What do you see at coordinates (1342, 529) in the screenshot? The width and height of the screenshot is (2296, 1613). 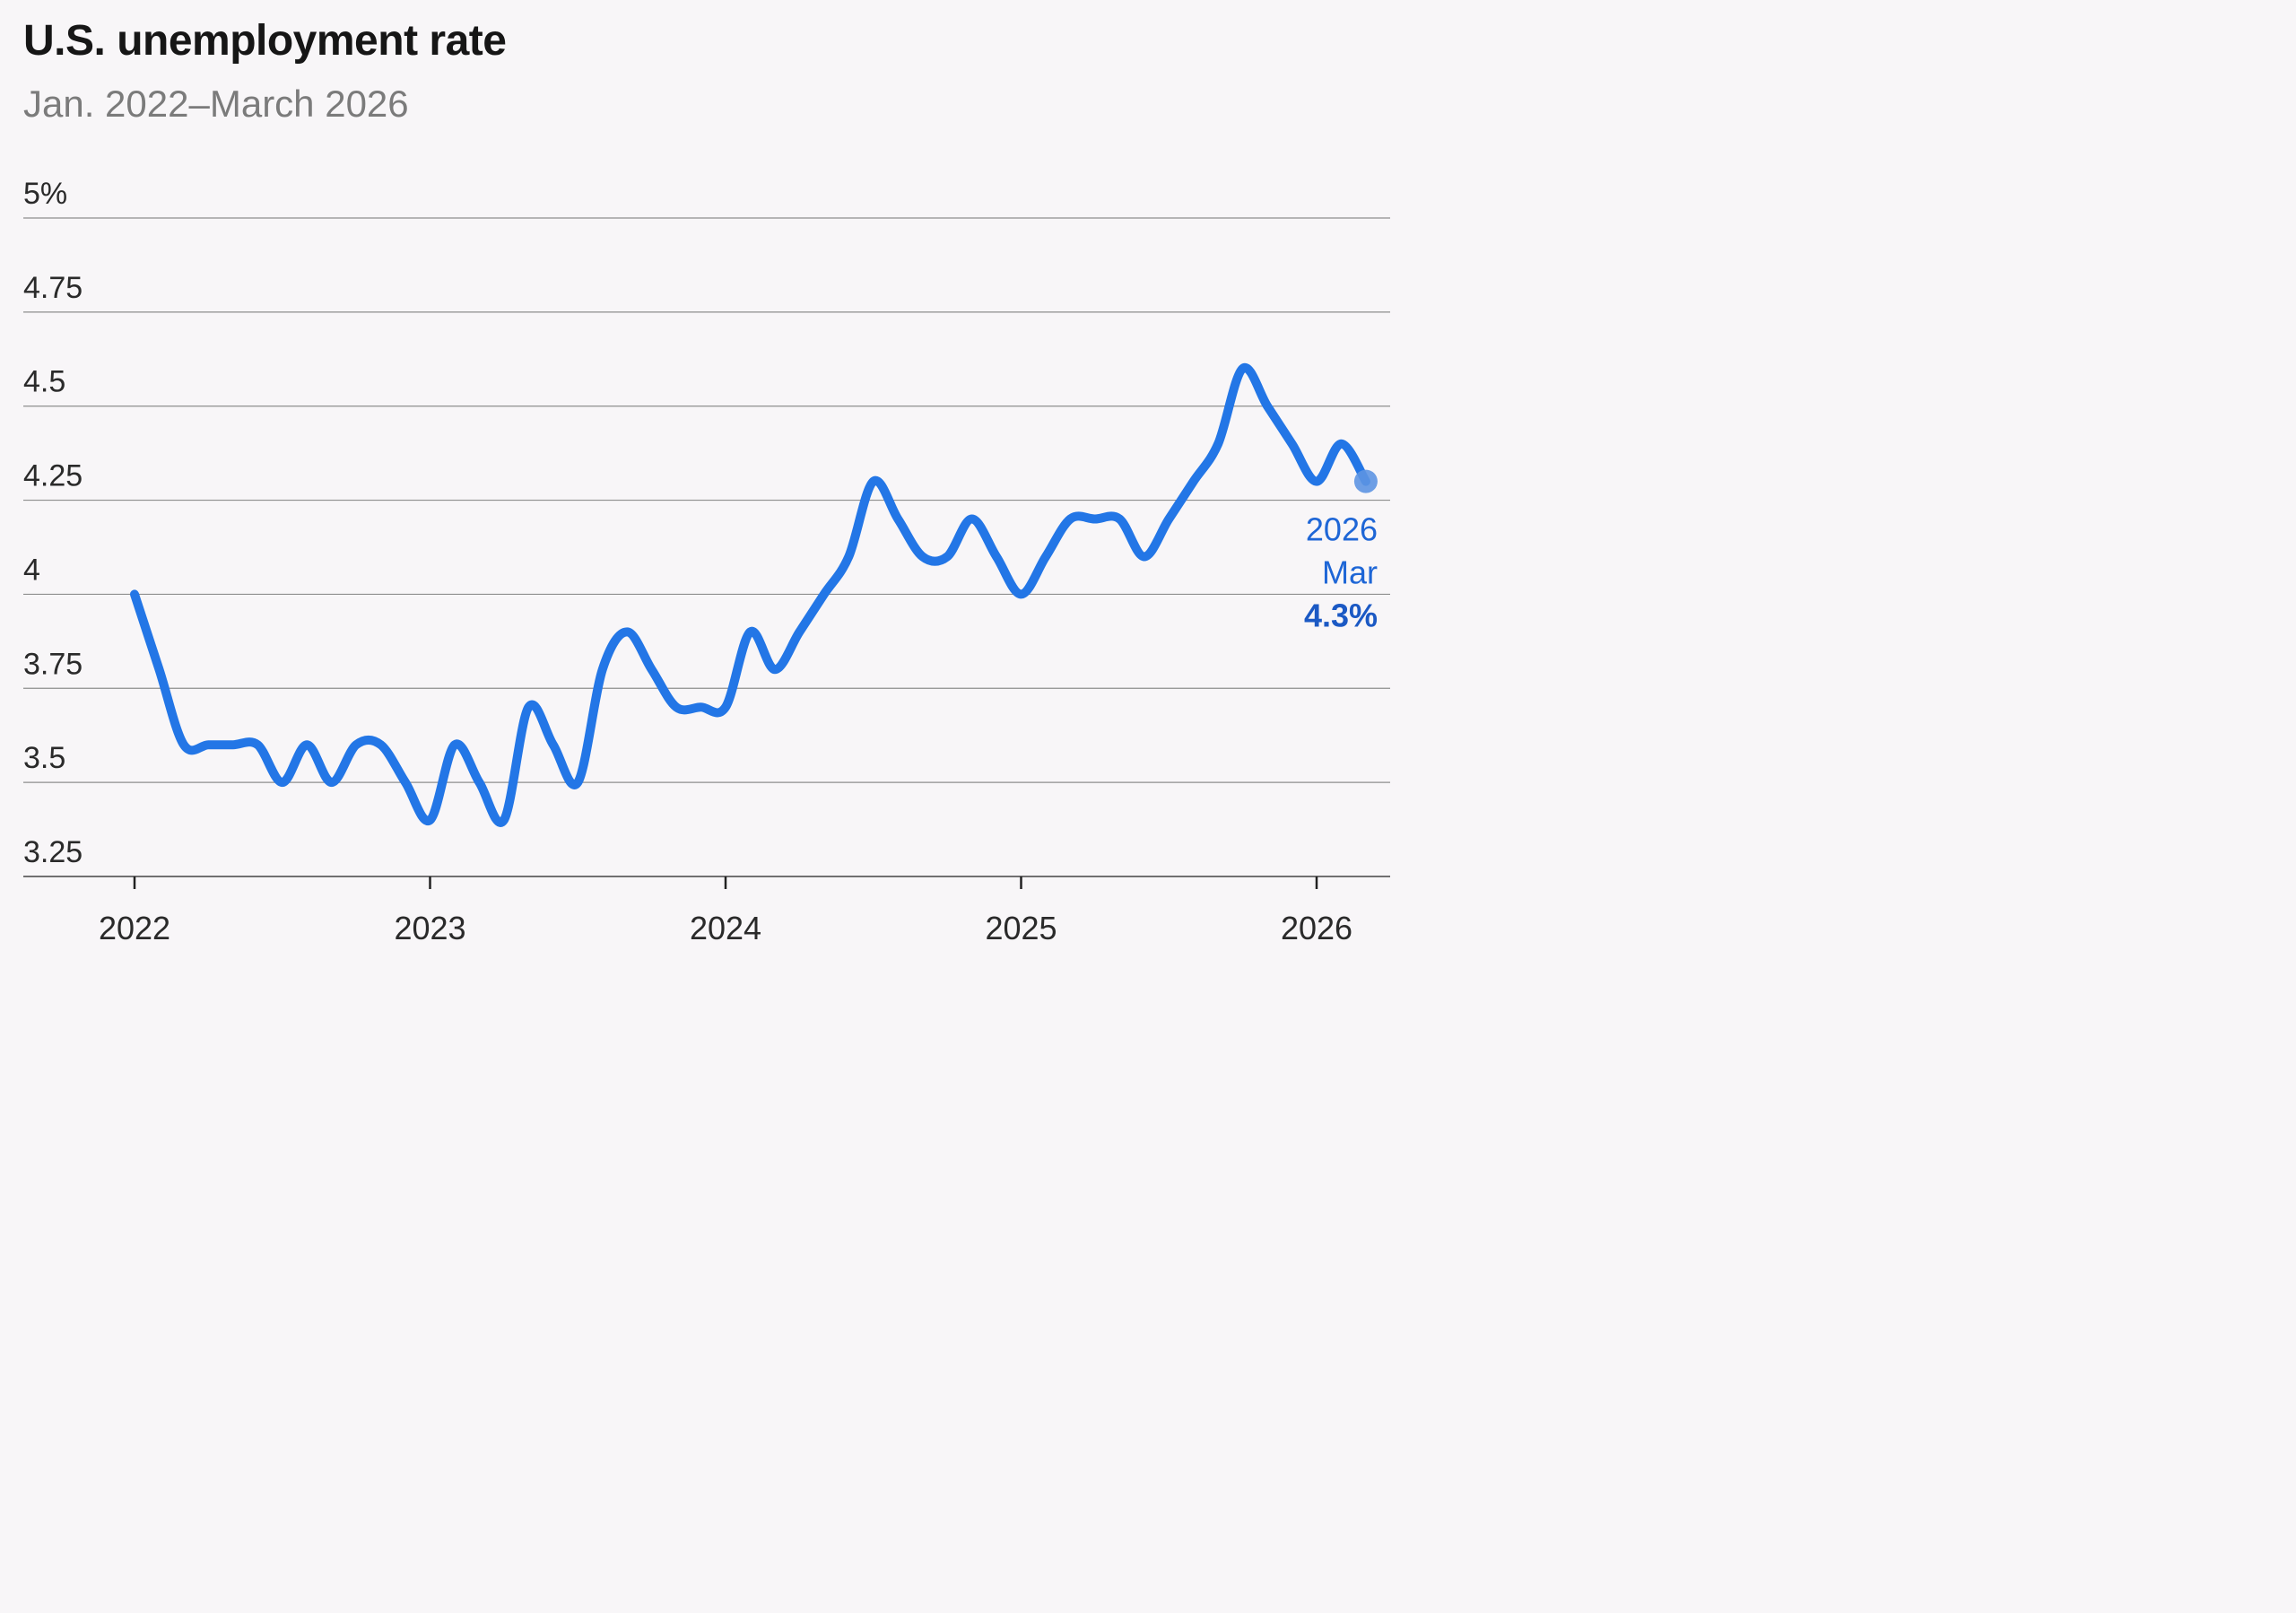 I see `annotation-year: 2026` at bounding box center [1342, 529].